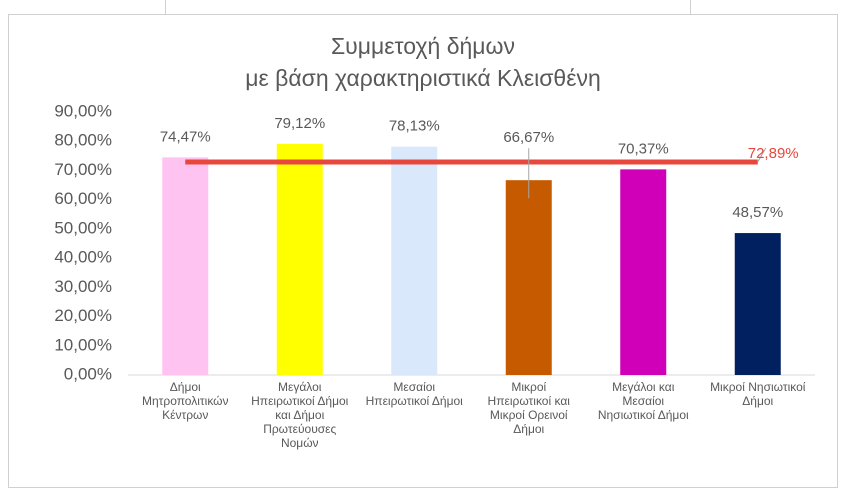  Describe the element at coordinates (757, 212) in the screenshot. I see `data-label: 48,57%` at that location.